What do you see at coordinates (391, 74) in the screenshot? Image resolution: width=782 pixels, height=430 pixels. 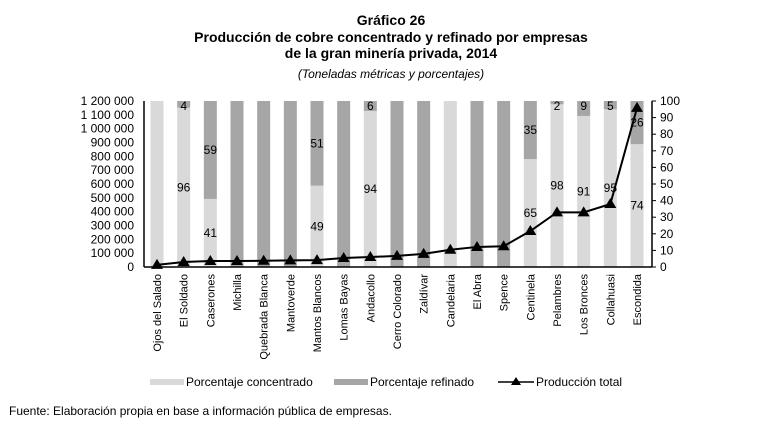 I see `chart-subtitle: (Toneladas métricas y porcentajes)` at bounding box center [391, 74].